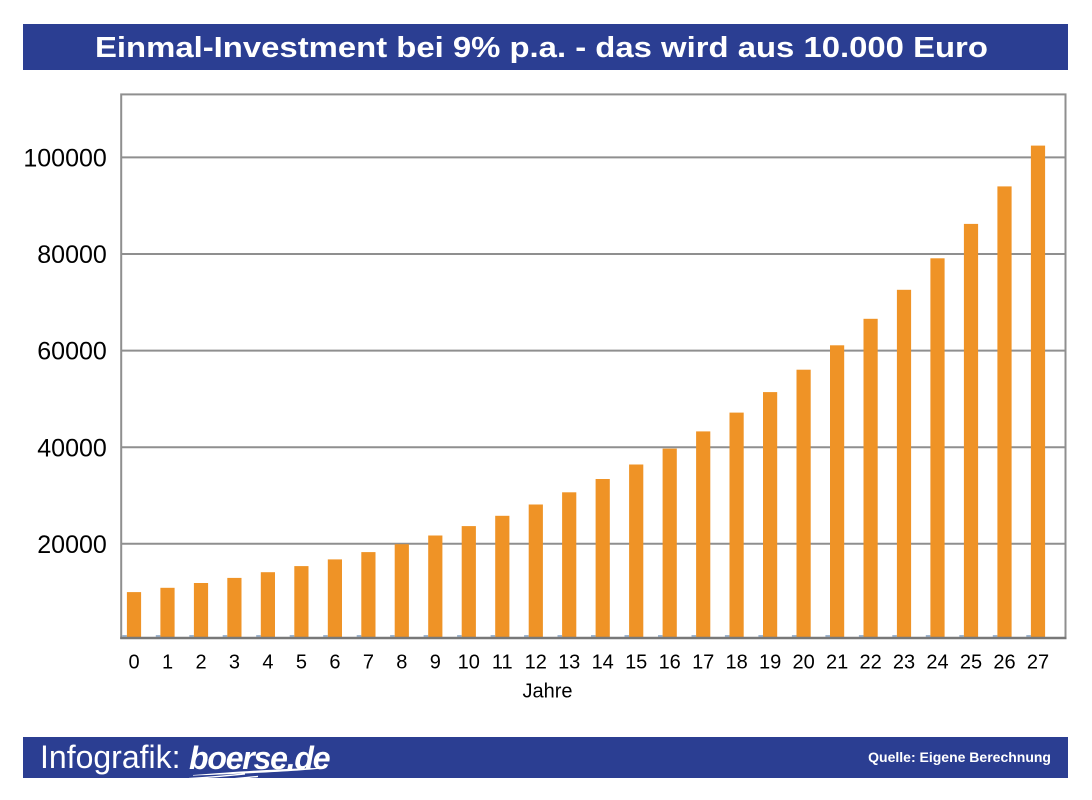 The height and width of the screenshot is (800, 1092). I want to click on svg-text: 100000, so click(64, 159).